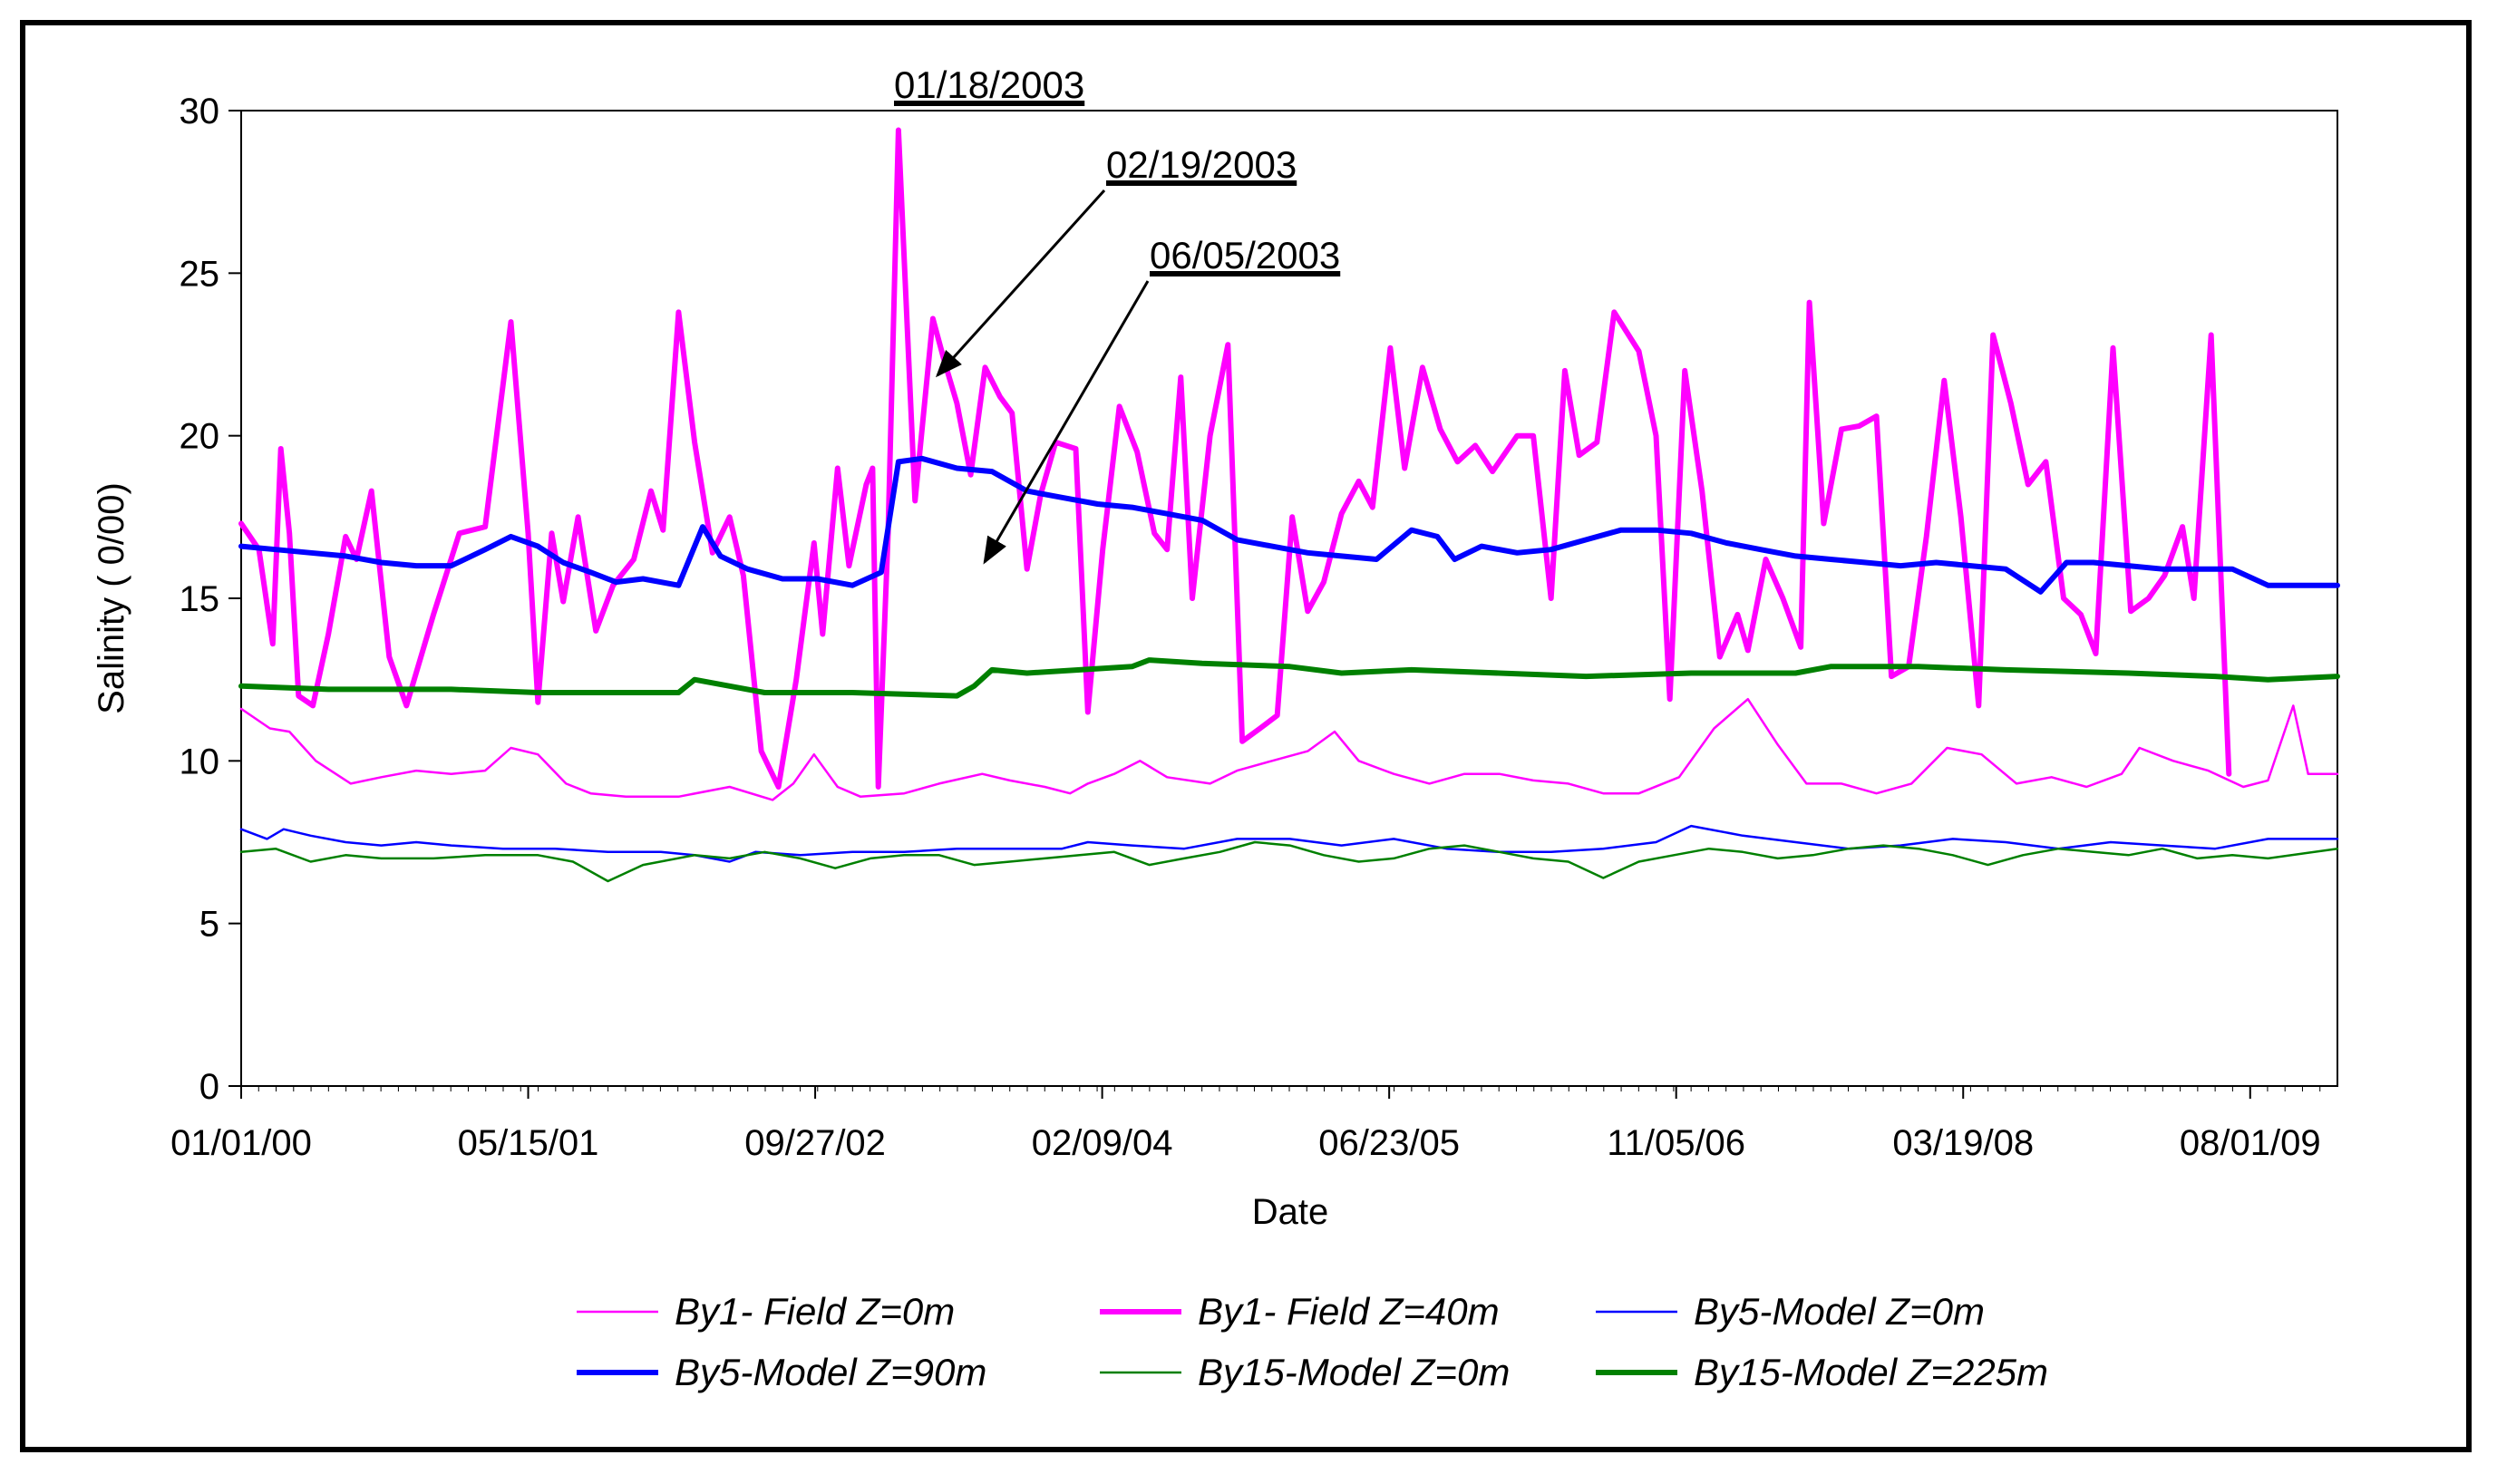  What do you see at coordinates (989, 84) in the screenshot?
I see `annotation-label: 01/18/2003` at bounding box center [989, 84].